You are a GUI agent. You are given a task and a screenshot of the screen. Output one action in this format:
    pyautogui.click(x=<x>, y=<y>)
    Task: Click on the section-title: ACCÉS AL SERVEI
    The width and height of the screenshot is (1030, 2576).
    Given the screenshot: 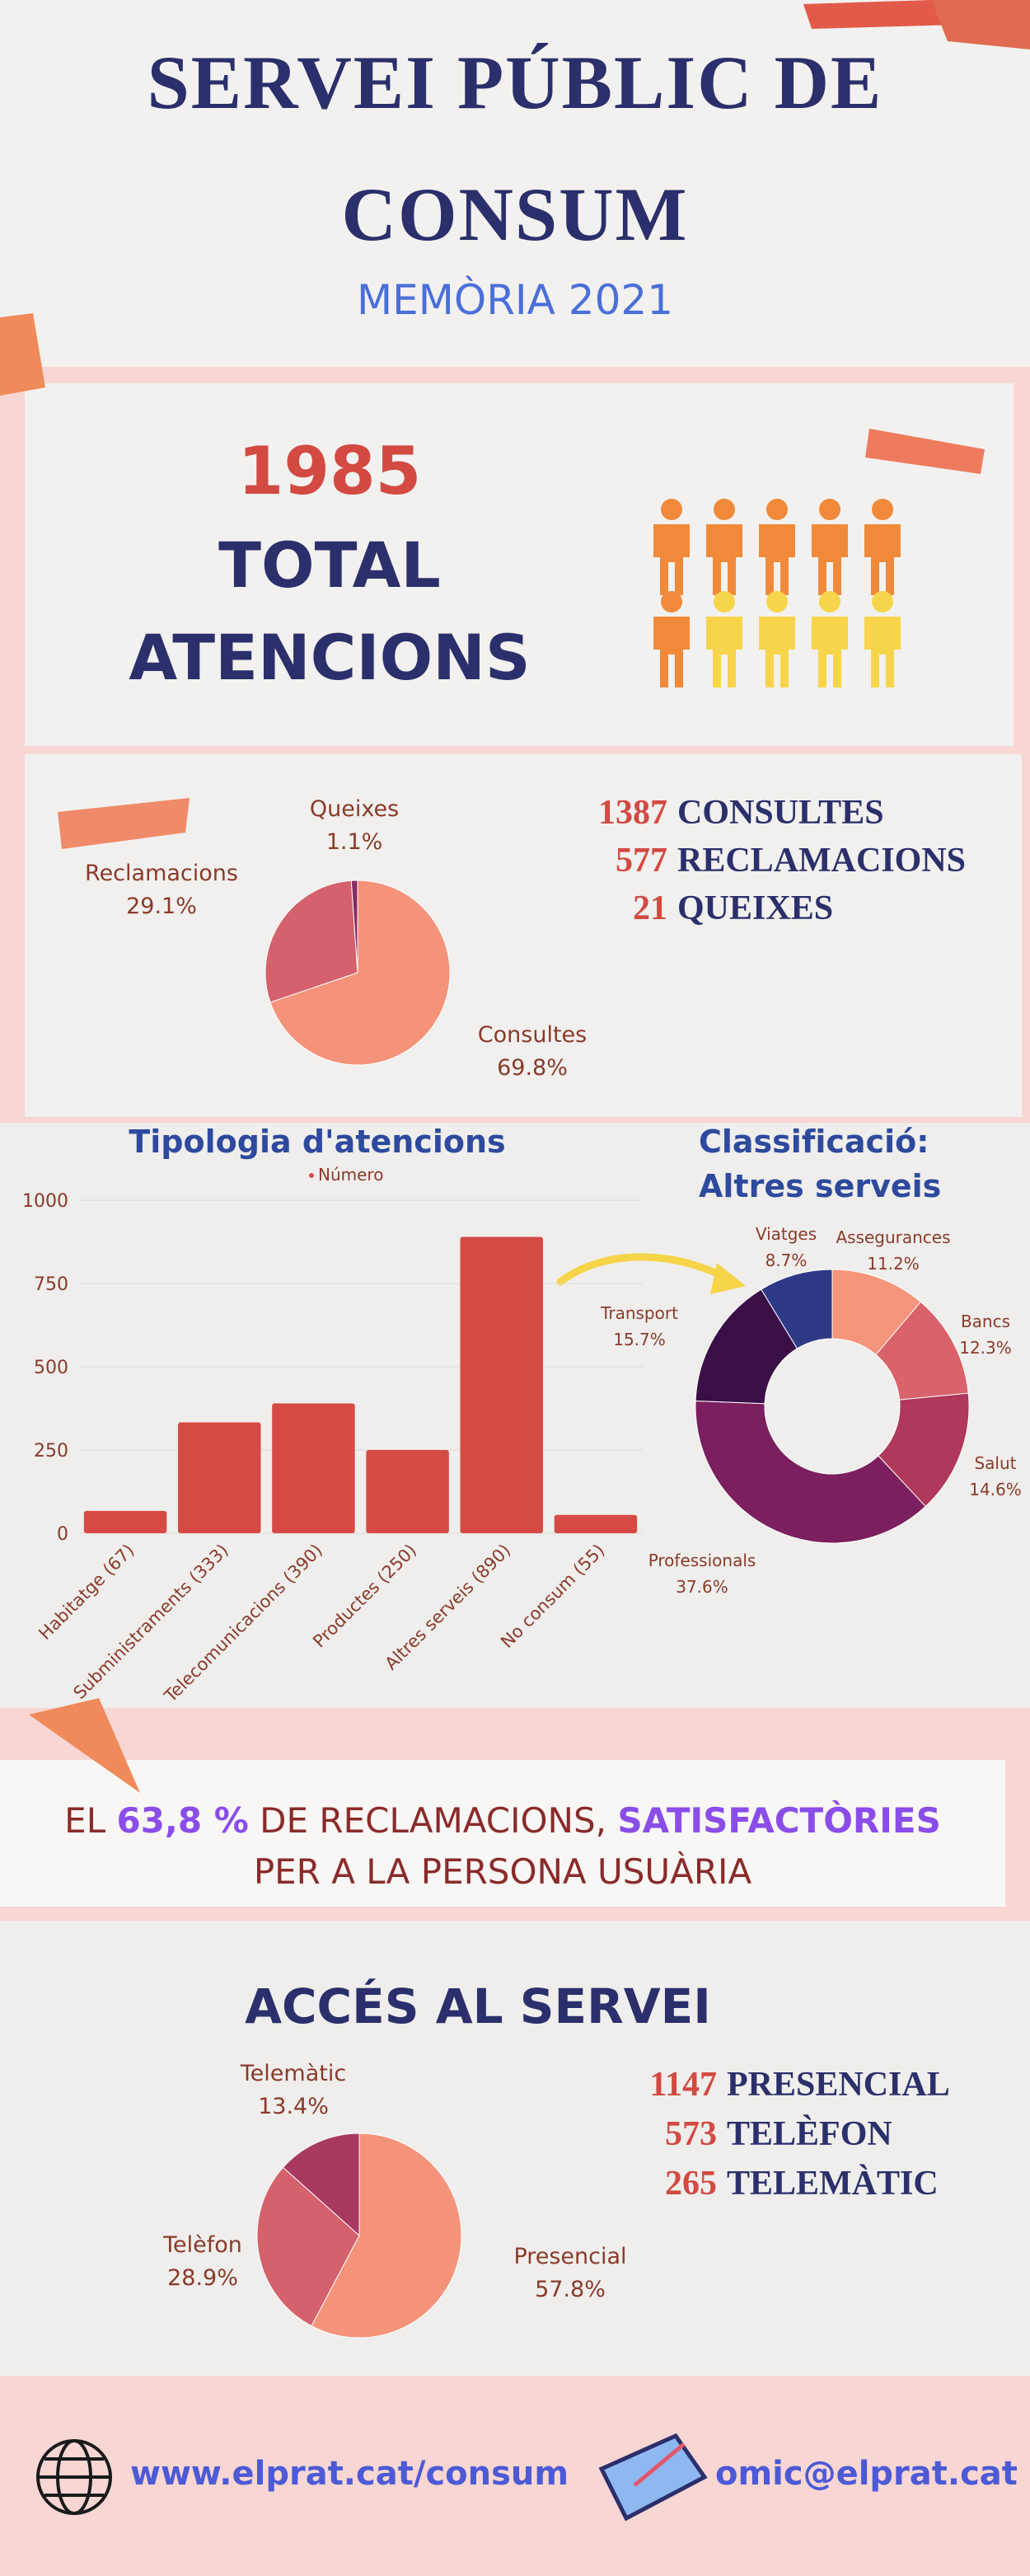 What is the action you would take?
    pyautogui.click(x=478, y=2006)
    